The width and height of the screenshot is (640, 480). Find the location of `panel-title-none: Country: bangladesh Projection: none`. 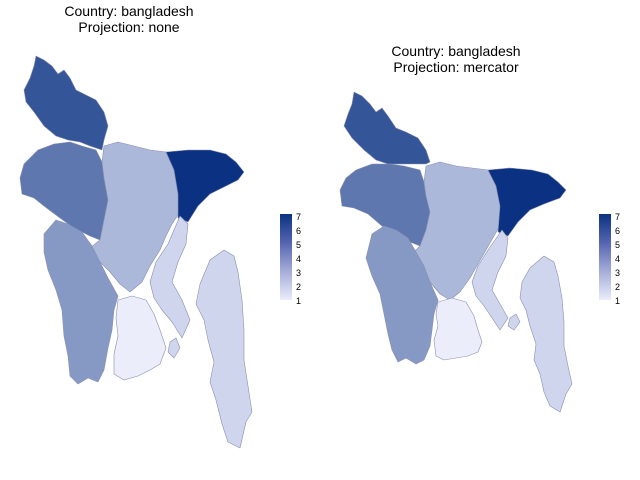

panel-title-none: Country: bangladesh Projection: none is located at coordinates (139, 19).